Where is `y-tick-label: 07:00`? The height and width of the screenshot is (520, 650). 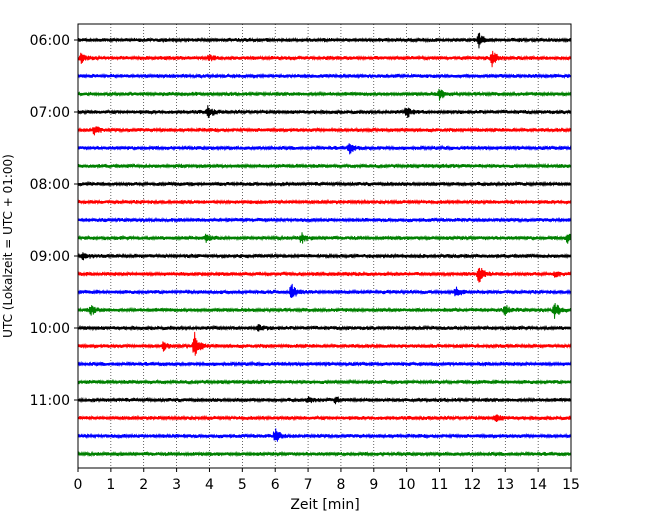 y-tick-label: 07:00 is located at coordinates (50, 113).